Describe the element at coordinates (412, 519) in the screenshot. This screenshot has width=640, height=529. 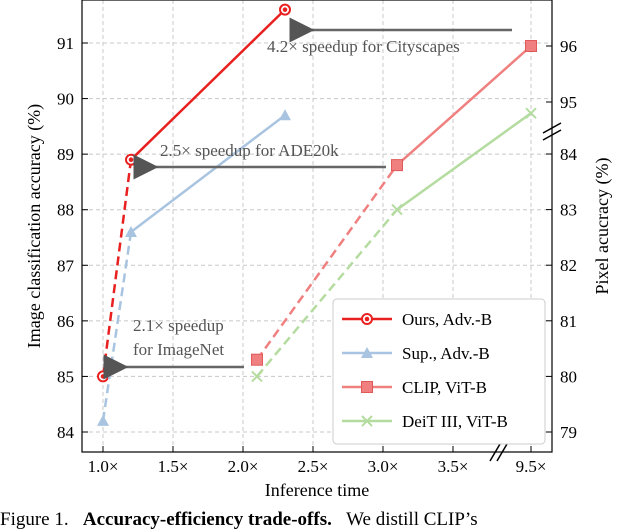
I see `caption-text: We distill CLIP’s` at that location.